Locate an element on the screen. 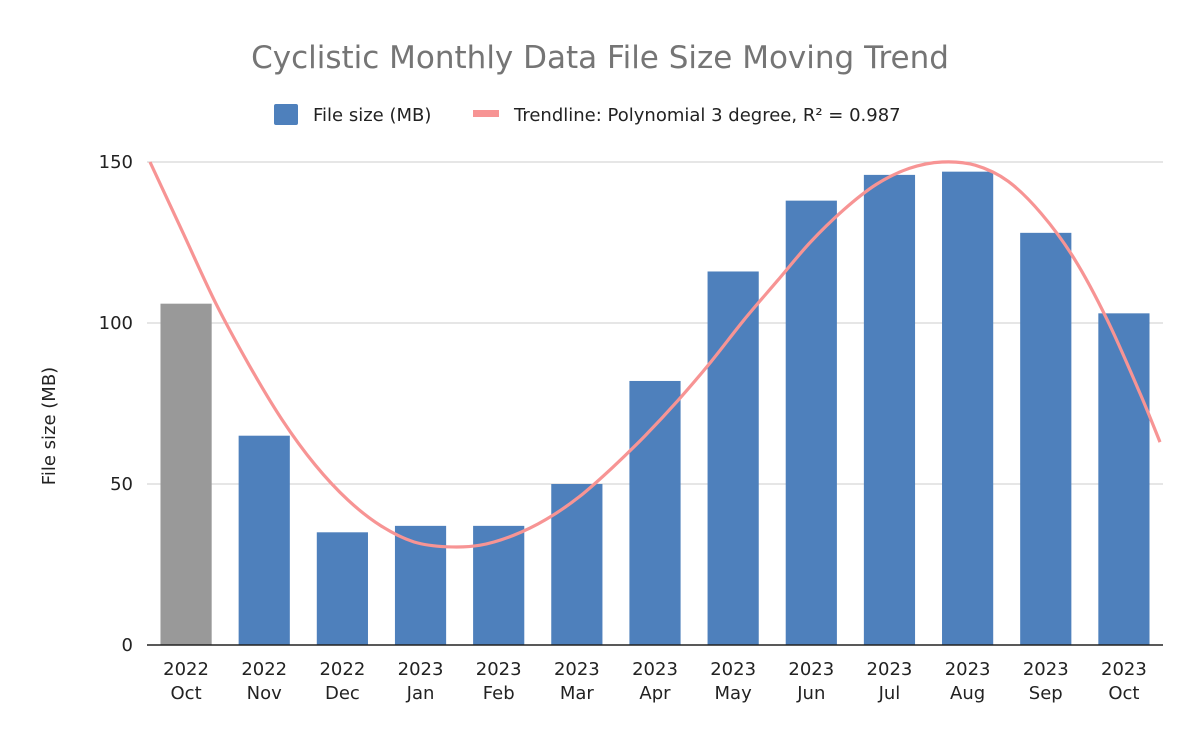  y-tick-label: 100 is located at coordinates (116, 323).